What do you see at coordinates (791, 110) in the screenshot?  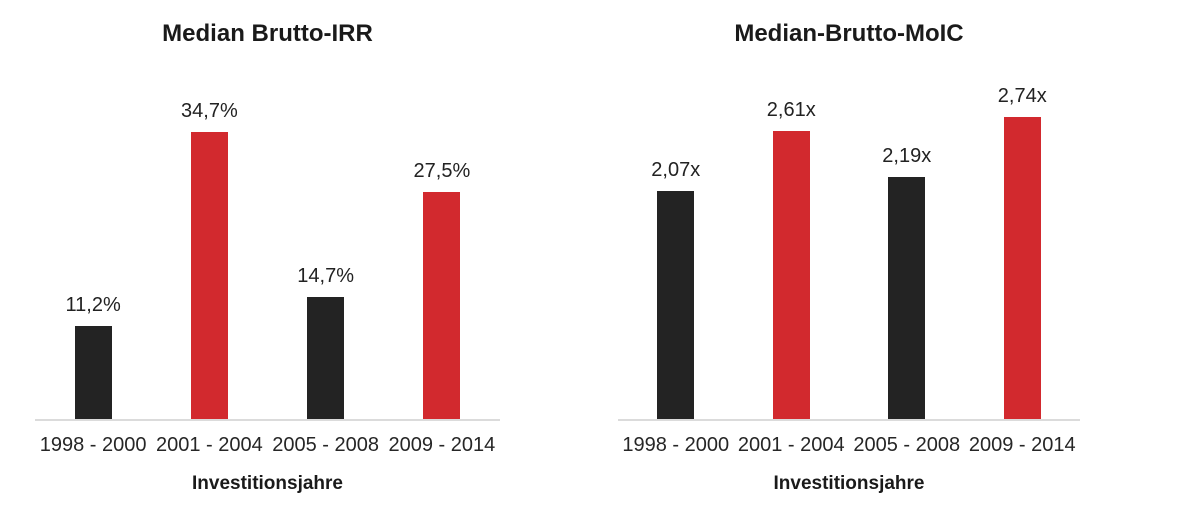 I see `data-label-2001 - 2004: 2,61x` at bounding box center [791, 110].